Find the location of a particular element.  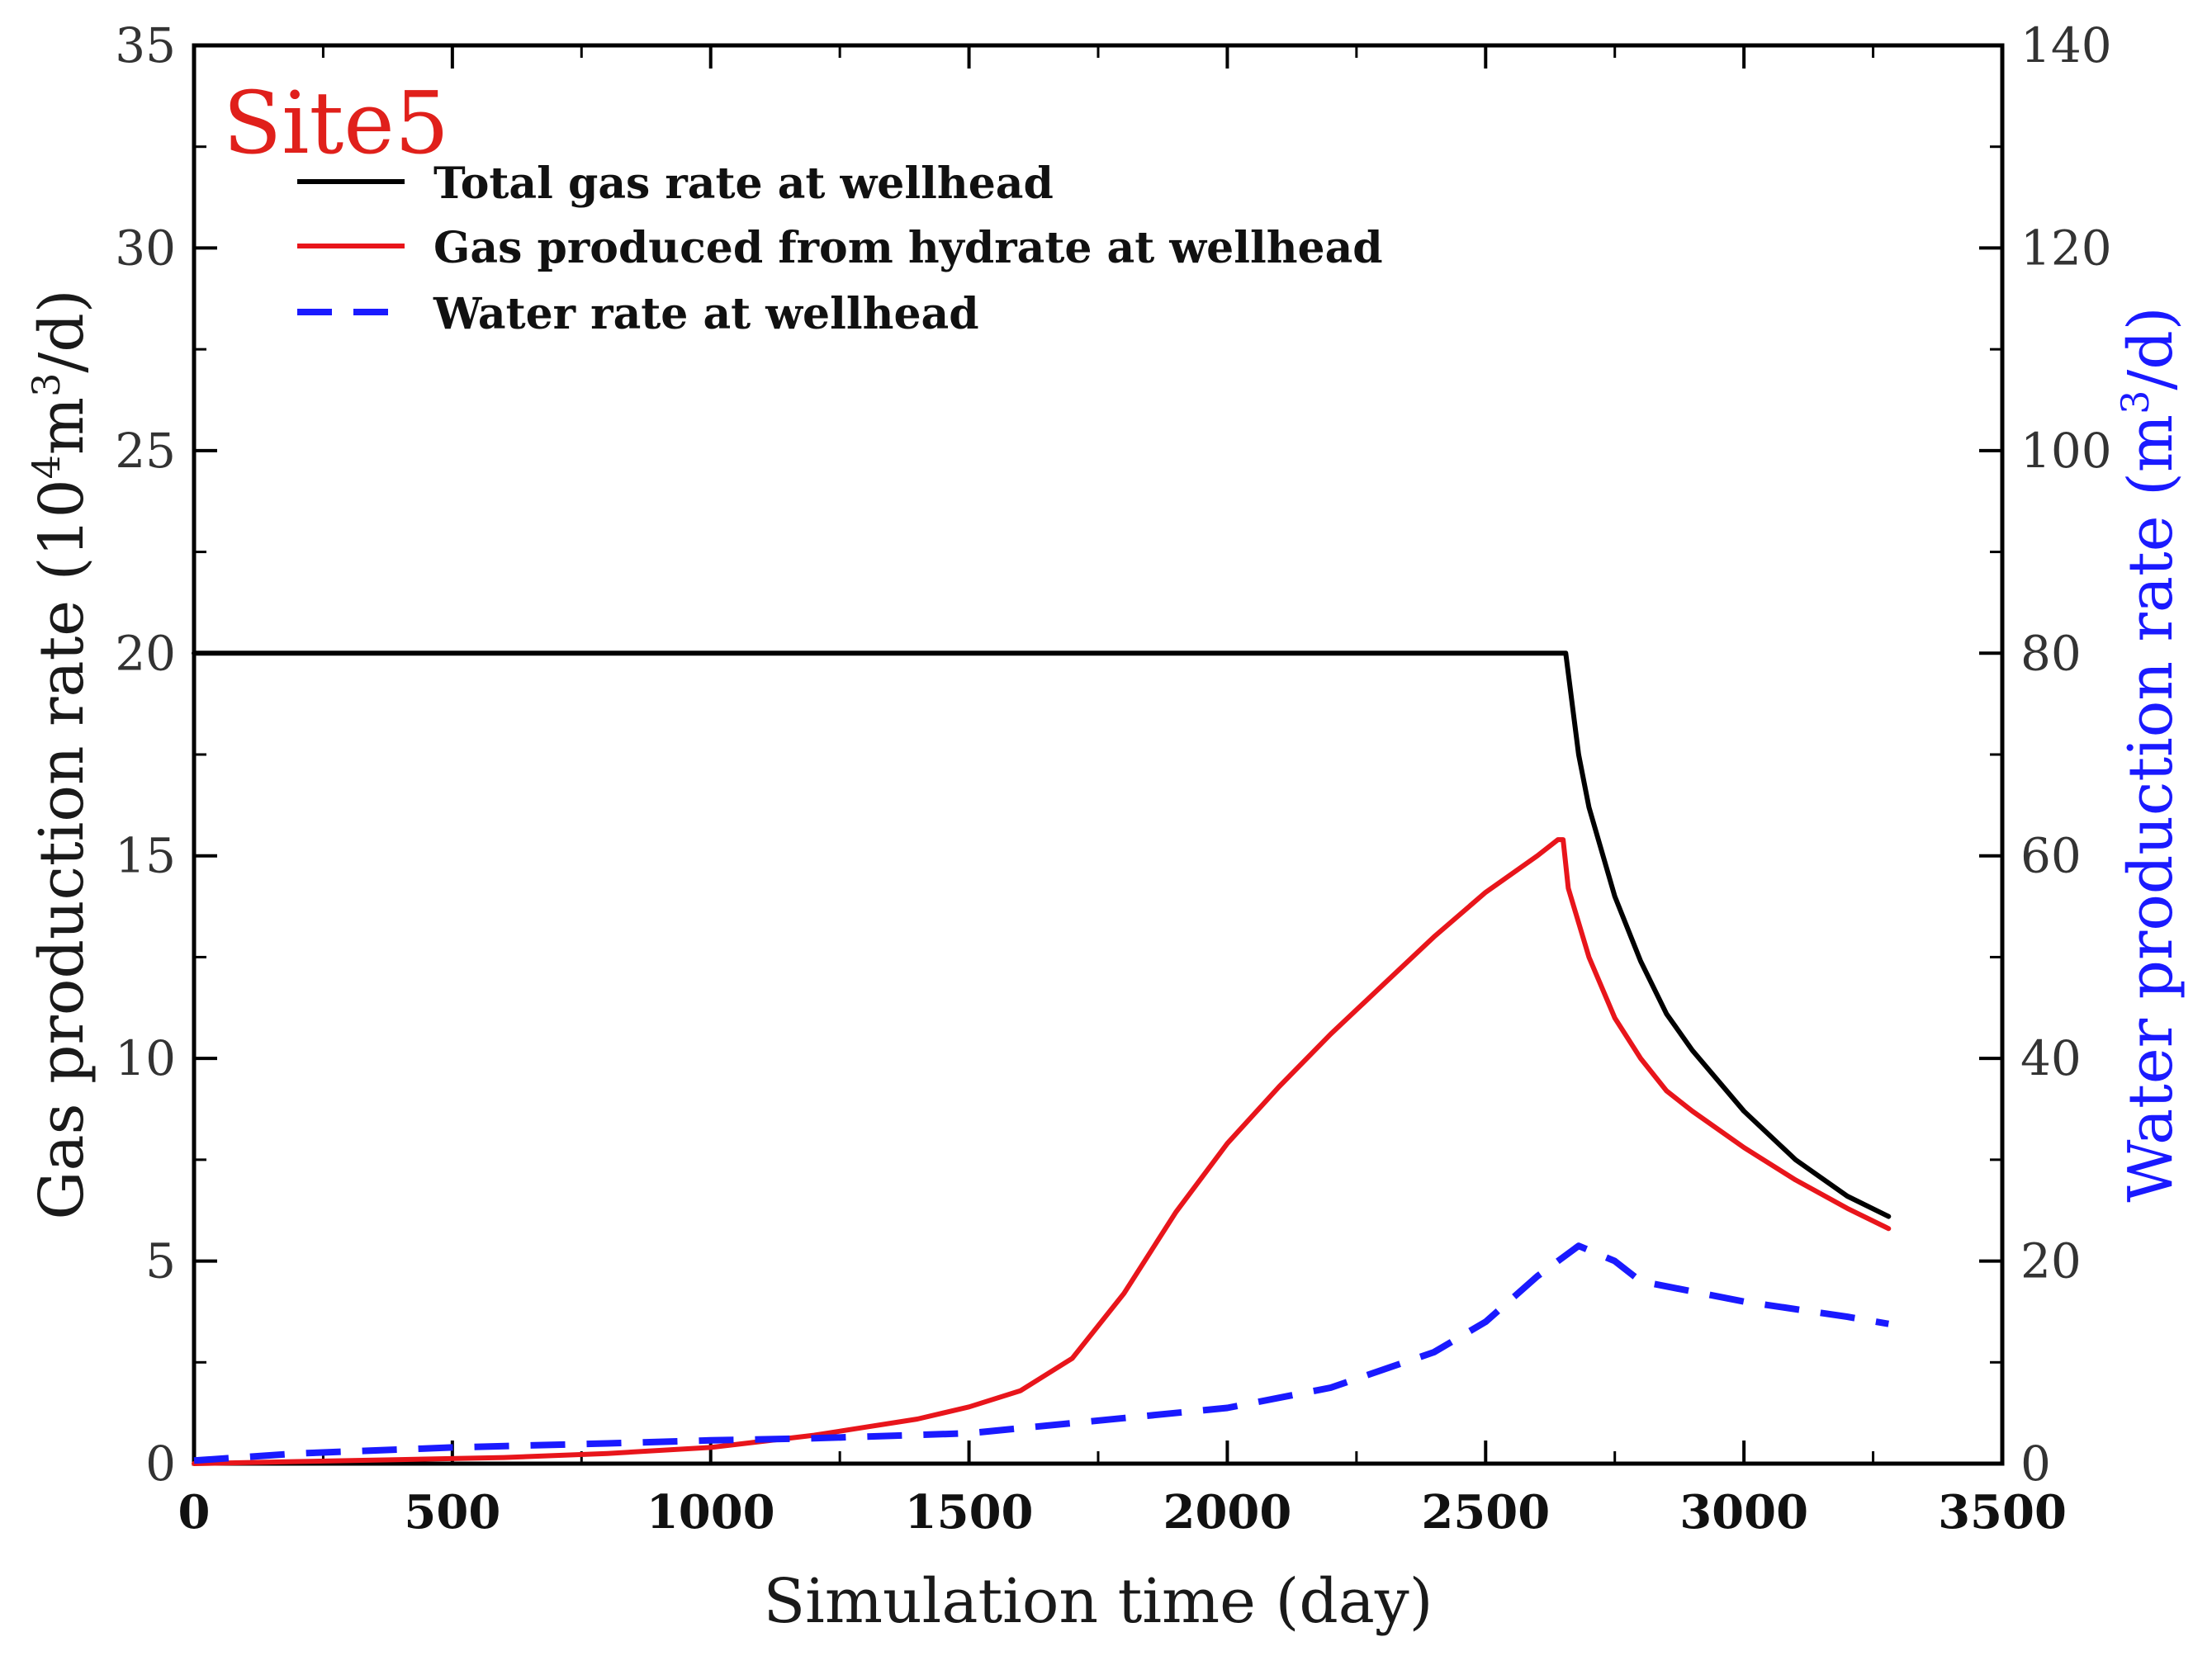

y-left-tick-label: 30 is located at coordinates (146, 248).